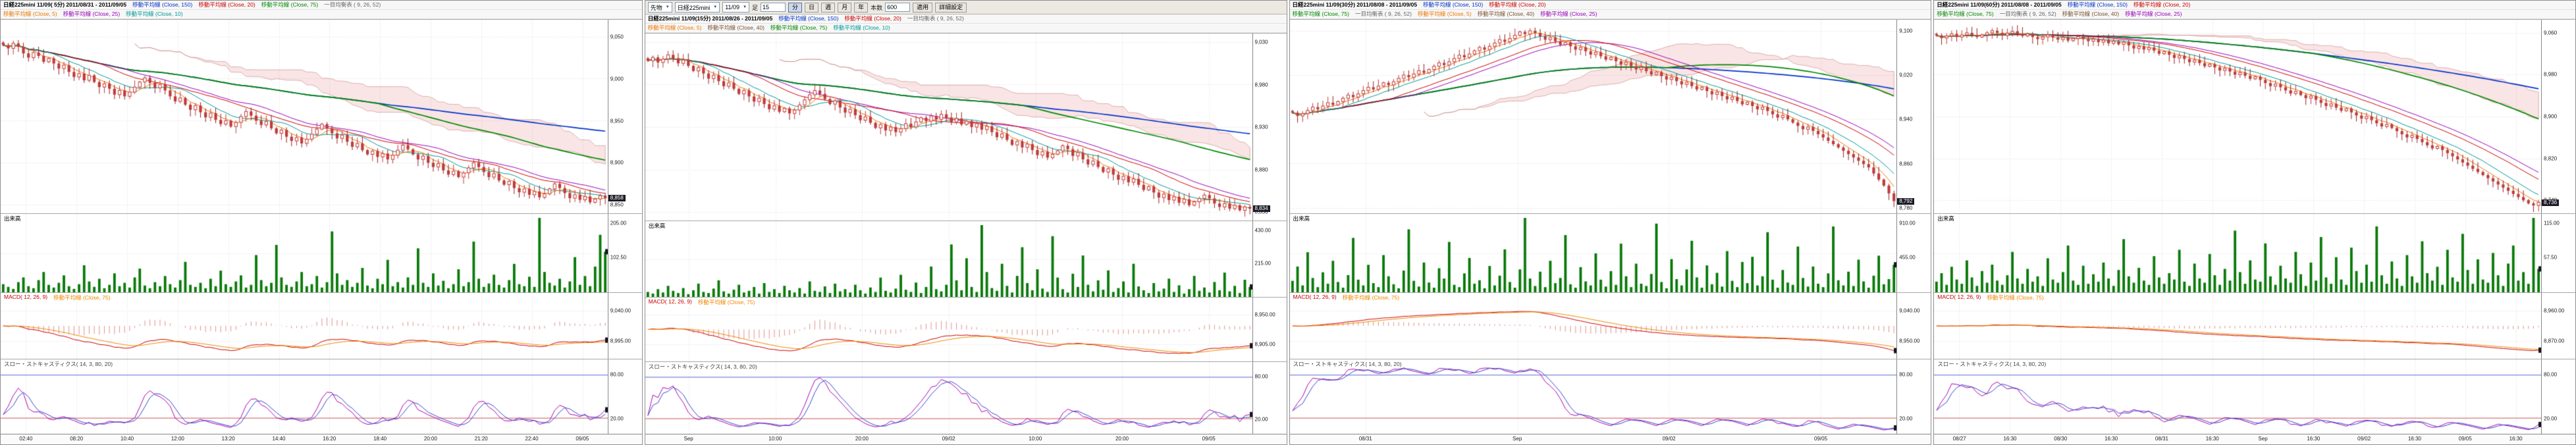  Describe the element at coordinates (2558, 396) in the screenshot. I see `stoch-axis: 80.00 20.00` at that location.